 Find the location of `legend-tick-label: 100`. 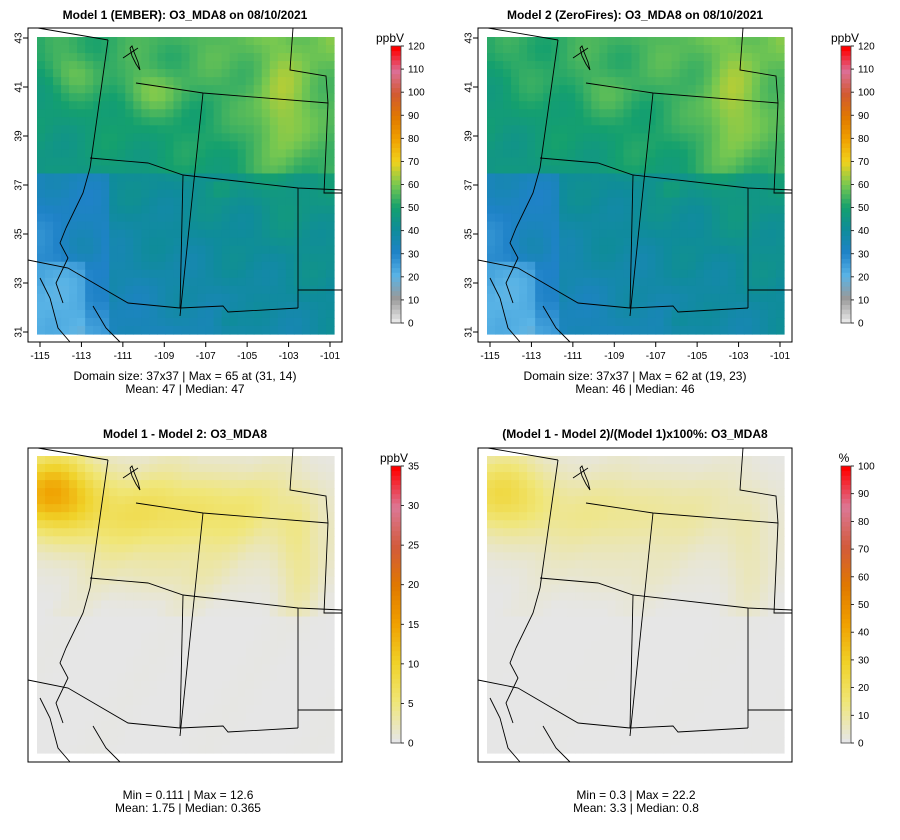

legend-tick-label: 100 is located at coordinates (416, 93).